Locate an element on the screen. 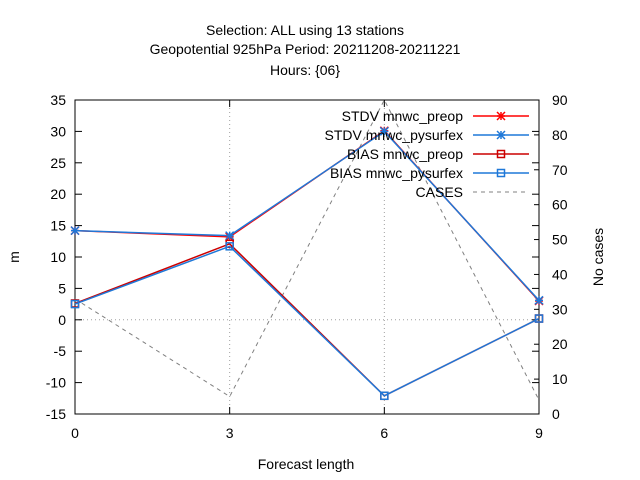  y-axis-label: m is located at coordinates (14, 257).